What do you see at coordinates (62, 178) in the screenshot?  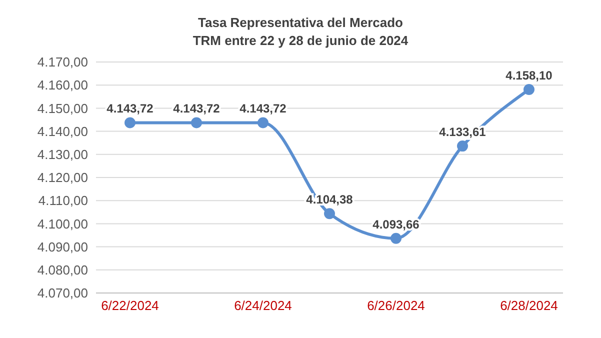 I see `y-tick-label: 4.120,00` at bounding box center [62, 178].